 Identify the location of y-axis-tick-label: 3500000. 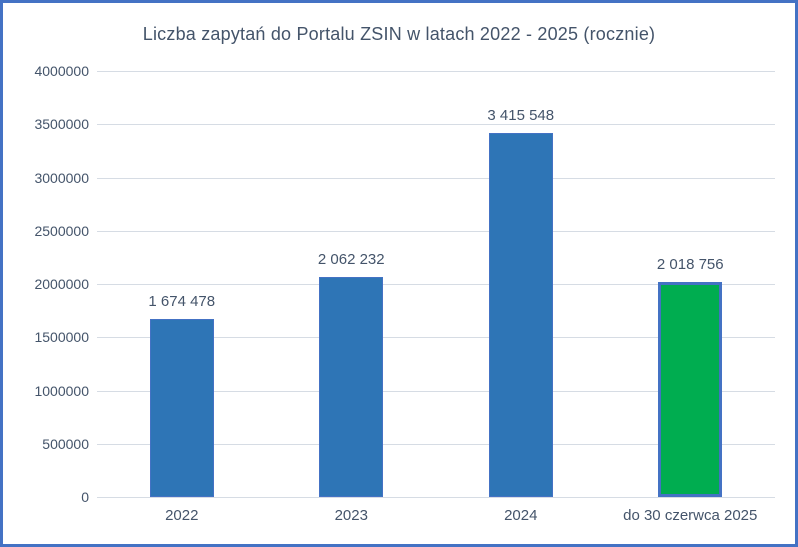
(61, 124).